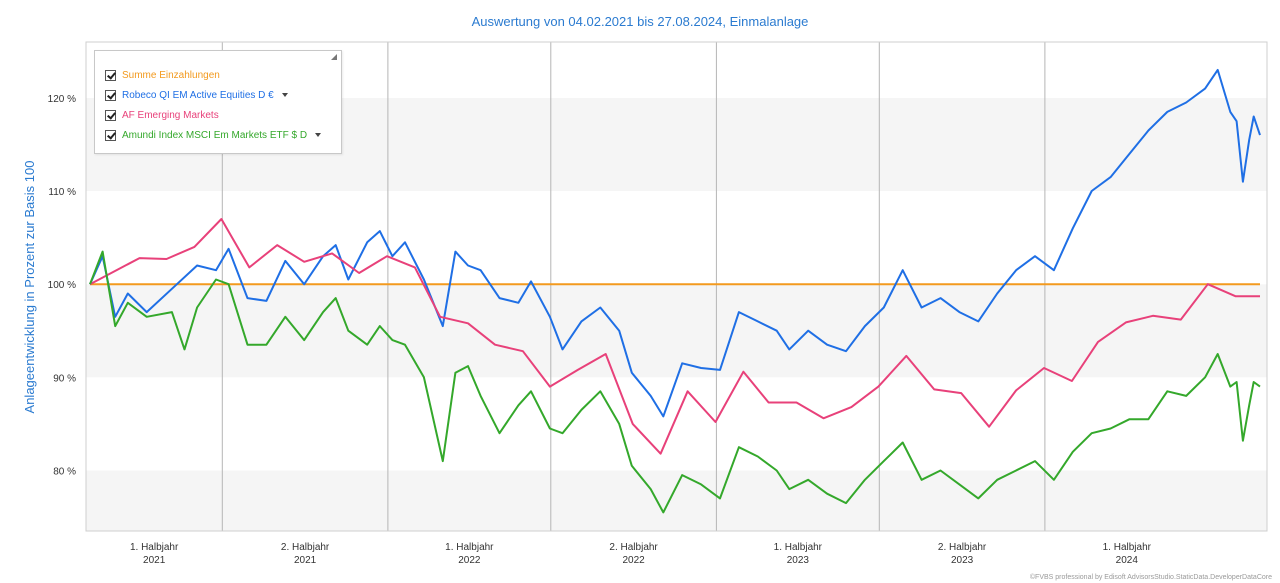 This screenshot has width=1280, height=583. I want to click on legend-item-robeco: Robeco QI EM Active Equities D €, so click(196, 95).